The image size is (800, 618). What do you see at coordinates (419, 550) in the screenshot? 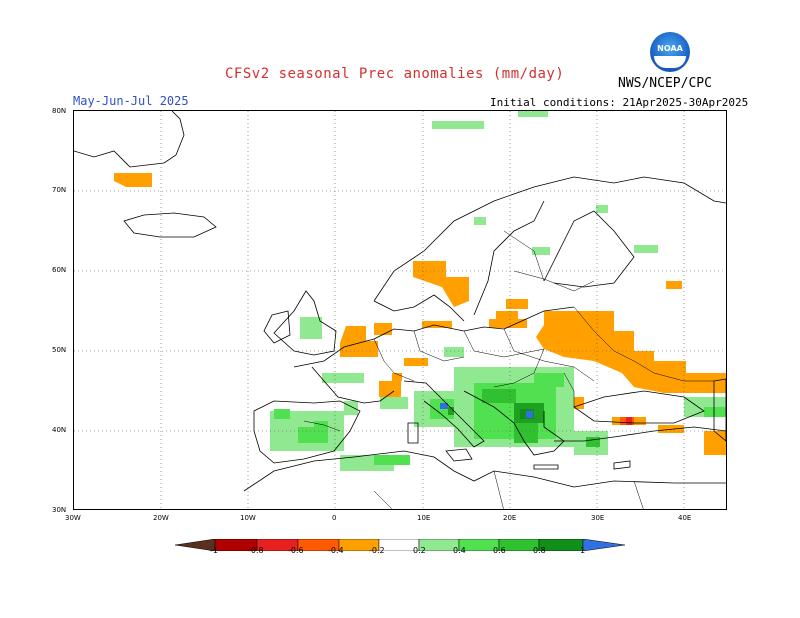
I see `legend-label-0-2: 0.2` at bounding box center [419, 550].